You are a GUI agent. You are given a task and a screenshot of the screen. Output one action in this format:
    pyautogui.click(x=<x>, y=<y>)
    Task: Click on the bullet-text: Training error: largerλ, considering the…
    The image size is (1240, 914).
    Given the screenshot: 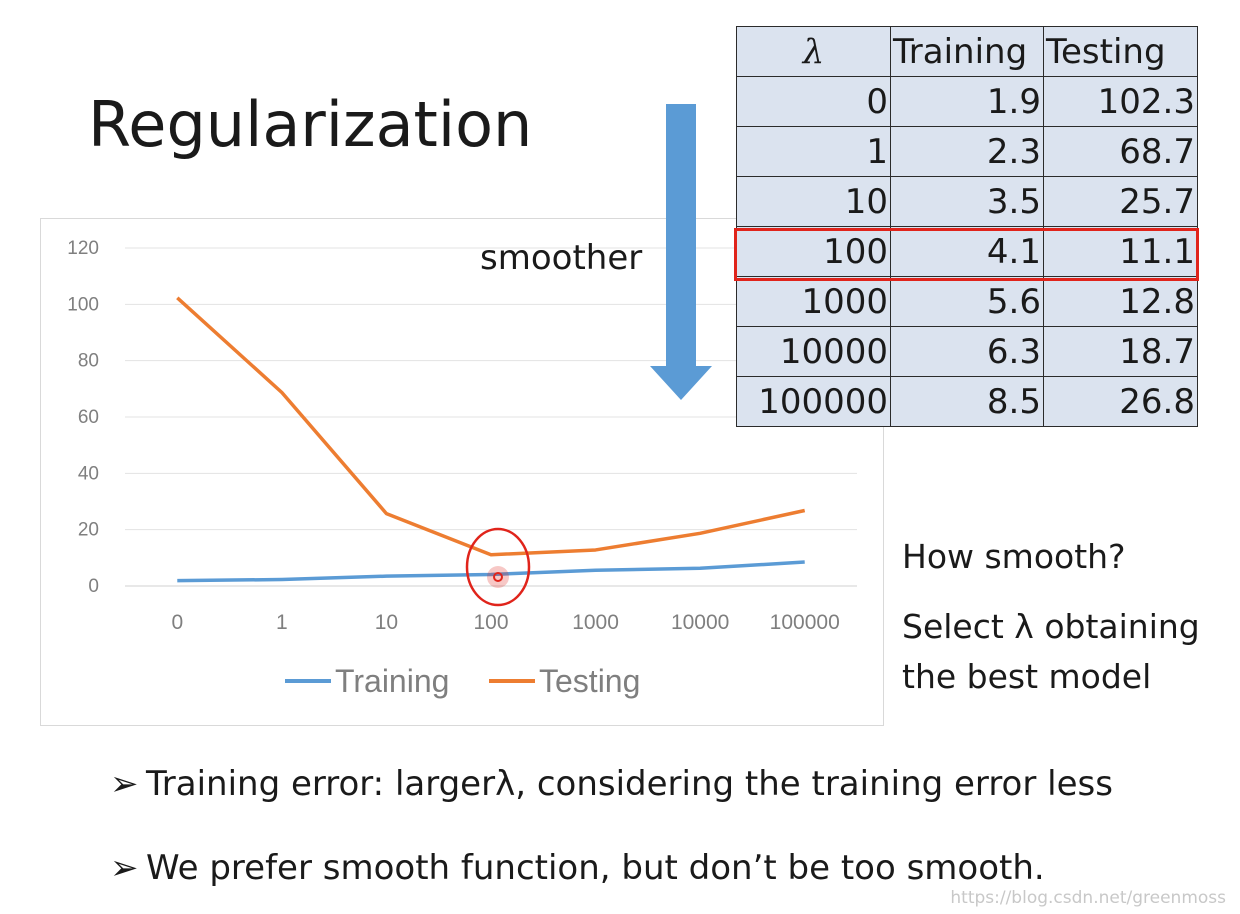 What is the action you would take?
    pyautogui.click(x=629, y=784)
    